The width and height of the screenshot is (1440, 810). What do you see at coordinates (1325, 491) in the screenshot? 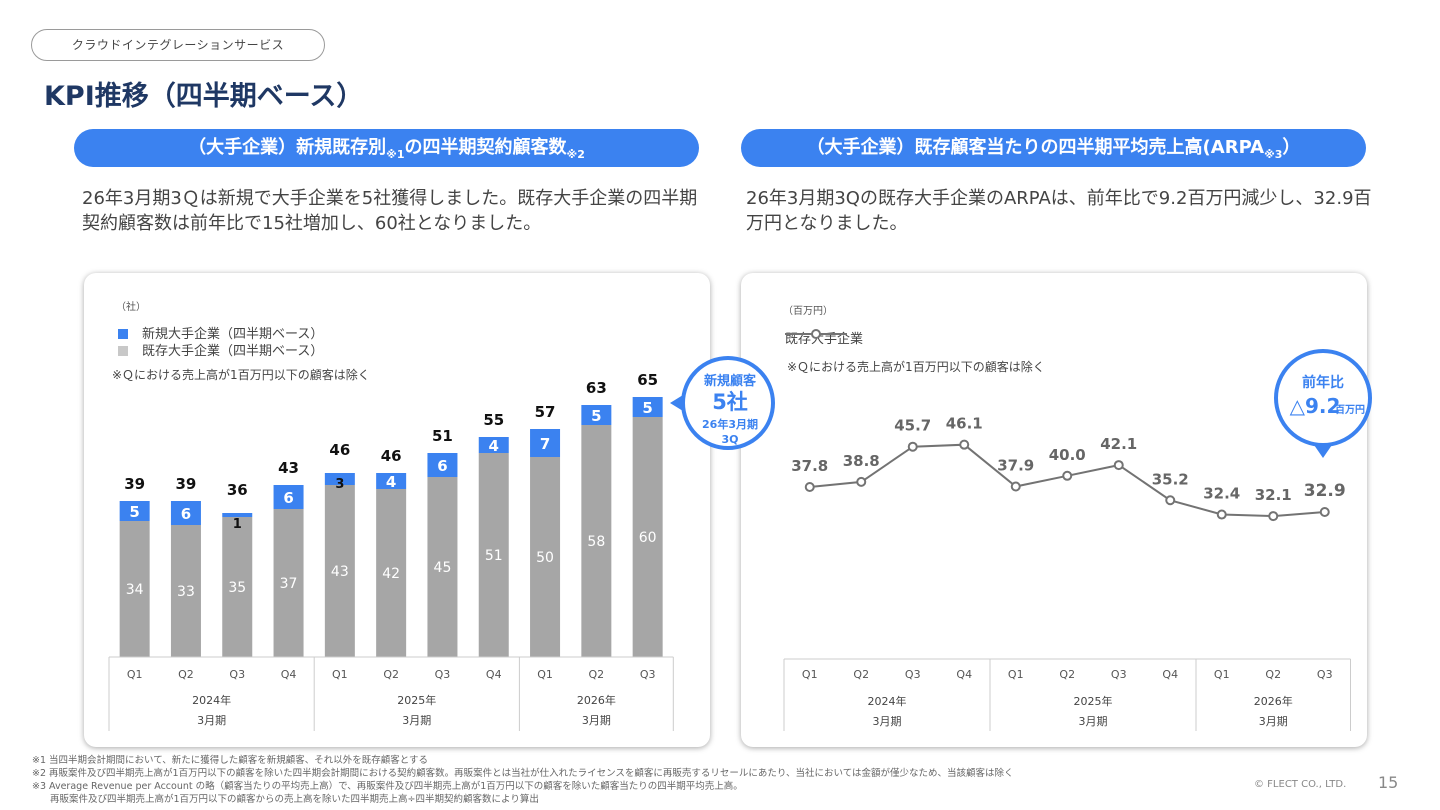
I see `arpa-value-label: 32.9` at bounding box center [1325, 491].